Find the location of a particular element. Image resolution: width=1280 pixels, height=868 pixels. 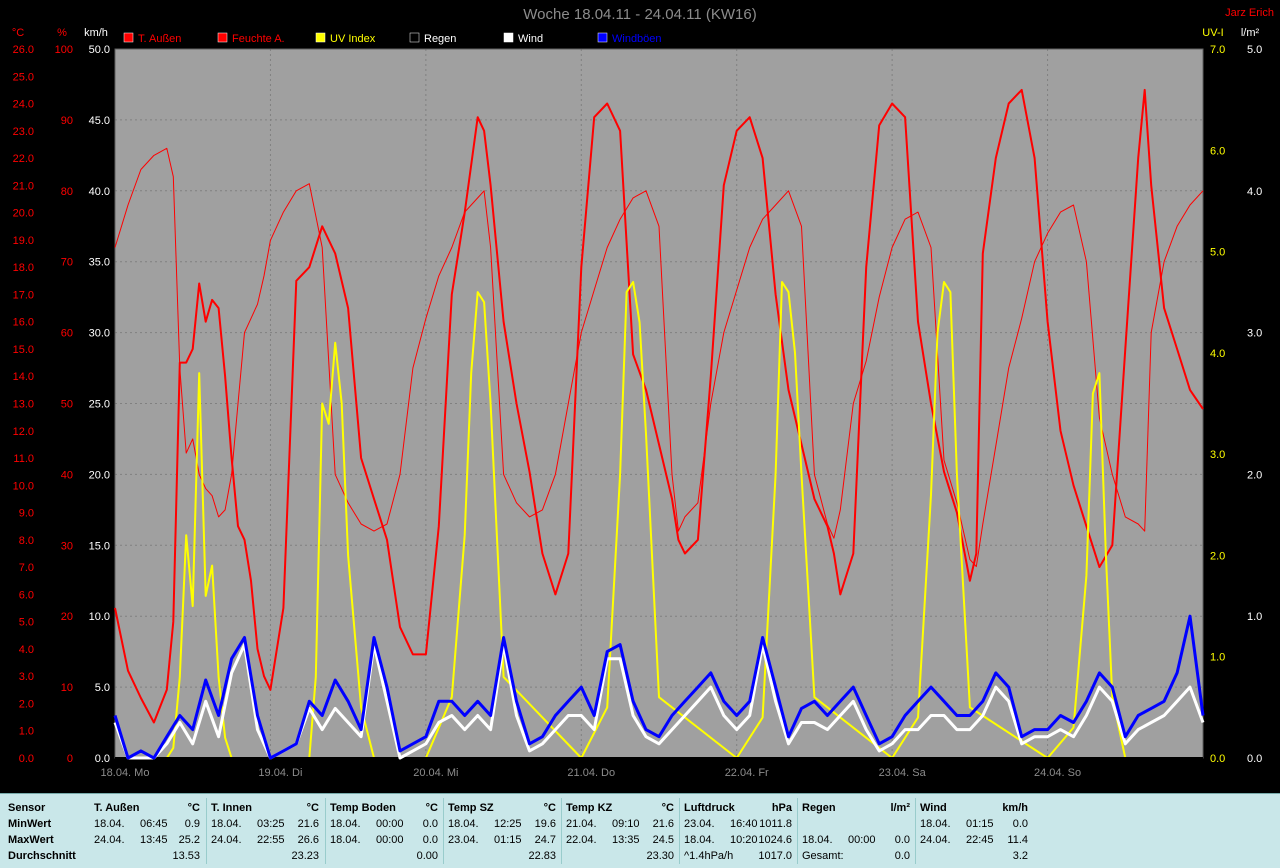

stats-value: 19.6 is located at coordinates (545, 824).